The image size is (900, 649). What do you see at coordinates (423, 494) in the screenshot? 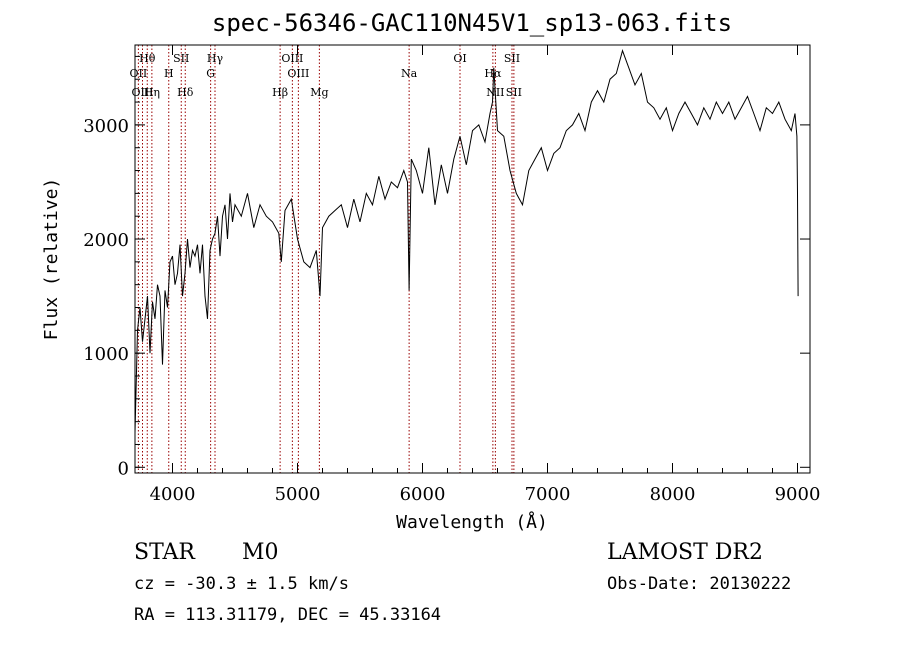
I see `x-tick-label: 6000` at bounding box center [423, 494].